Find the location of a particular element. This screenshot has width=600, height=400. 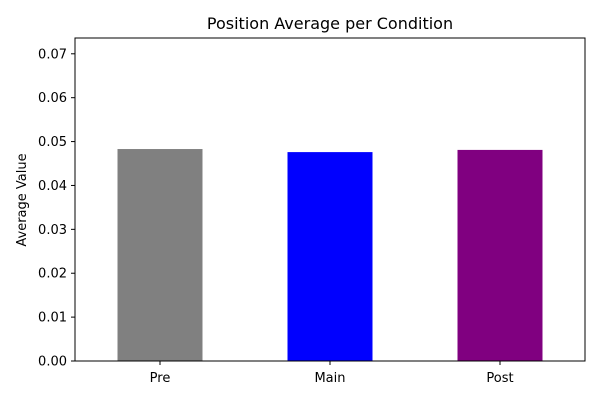

x-tick-label: Pre is located at coordinates (160, 378).